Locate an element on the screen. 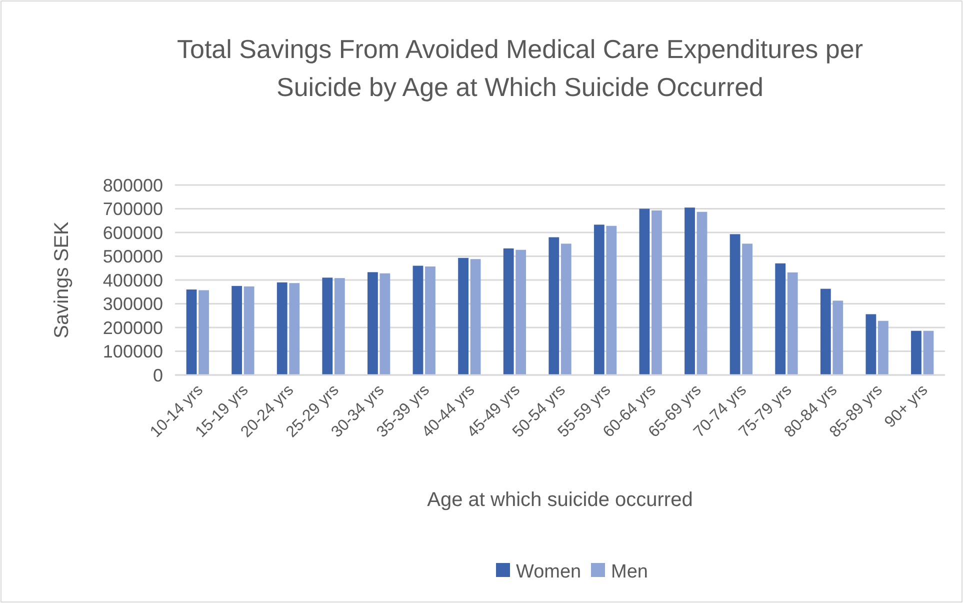  y-tick-label: 0 is located at coordinates (157, 375).